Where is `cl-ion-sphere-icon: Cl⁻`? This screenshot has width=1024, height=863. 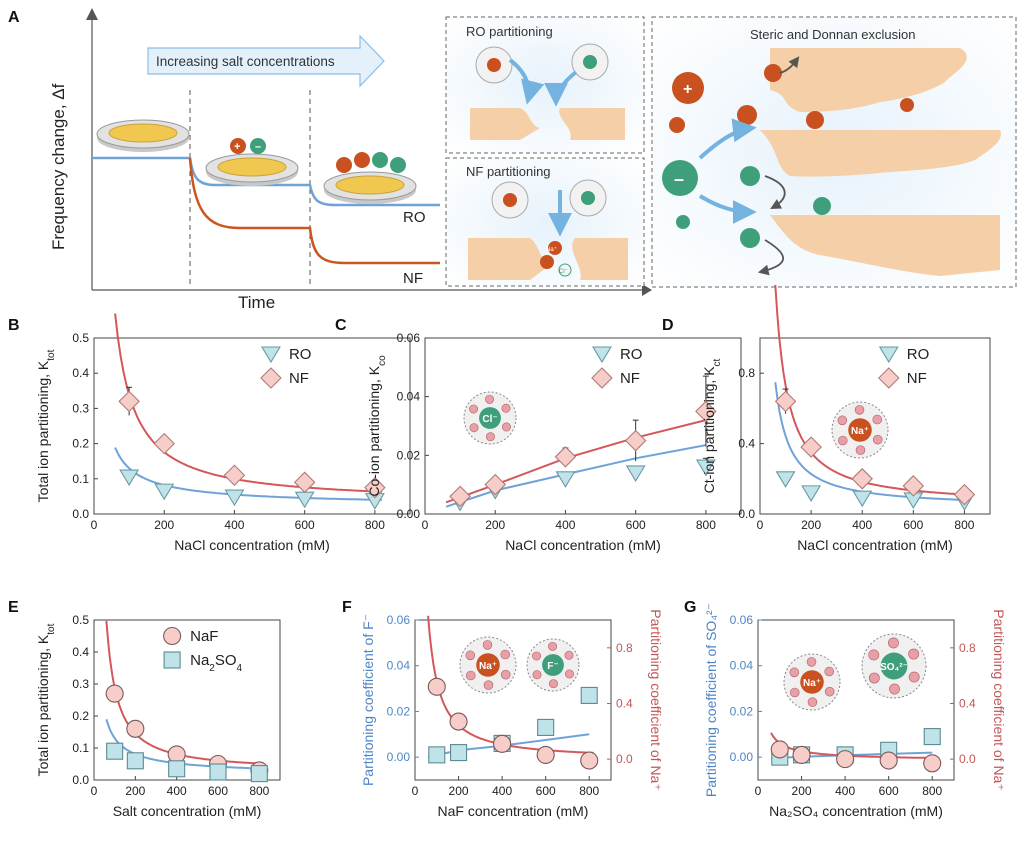
cl-ion-sphere-icon: Cl⁻ is located at coordinates (490, 418).